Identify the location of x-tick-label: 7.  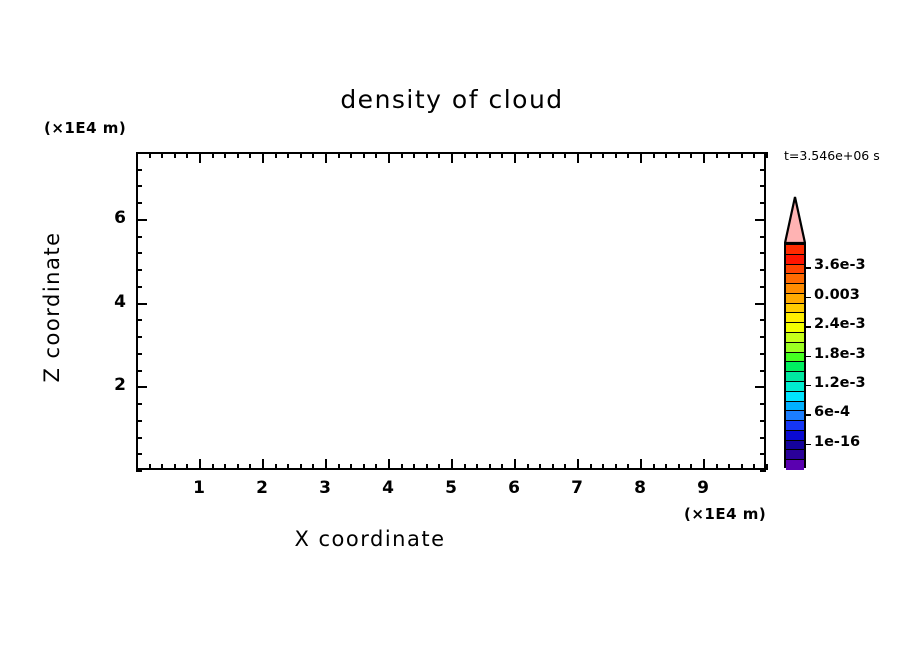
(577, 488).